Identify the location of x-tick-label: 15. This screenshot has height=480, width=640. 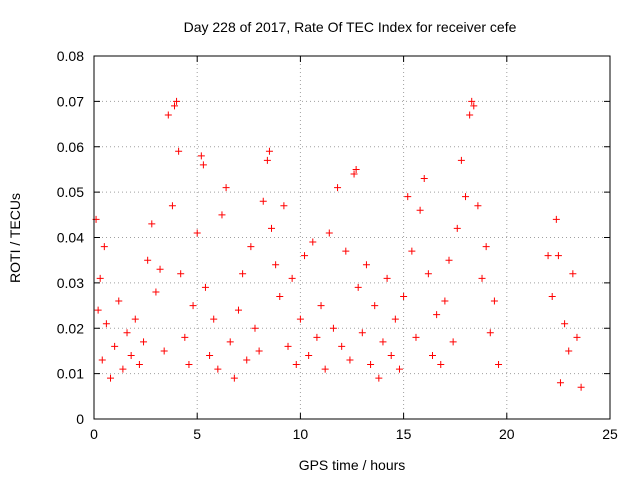
(404, 434).